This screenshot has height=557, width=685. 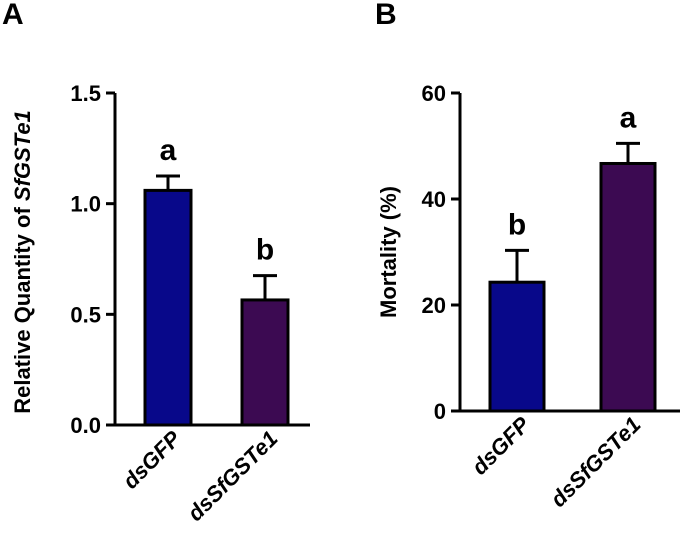 What do you see at coordinates (434, 199) in the screenshot?
I see `y-tick-label: 40` at bounding box center [434, 199].